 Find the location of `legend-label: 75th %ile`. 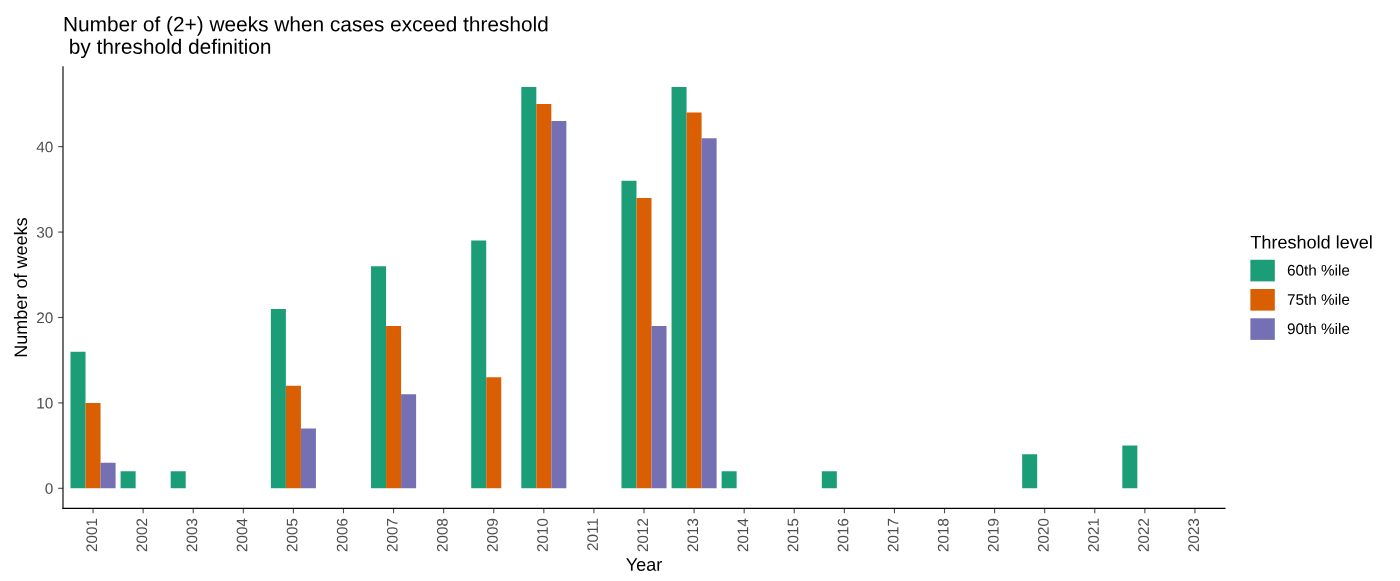

legend-label: 75th %ile is located at coordinates (1318, 299).